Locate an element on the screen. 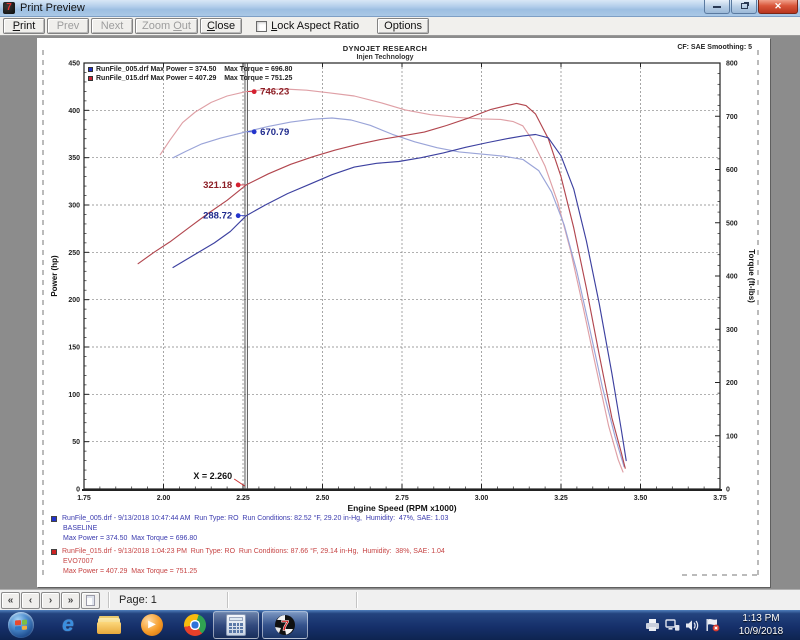 This screenshot has height=640, width=800. run1-swatch is located at coordinates (54, 519).